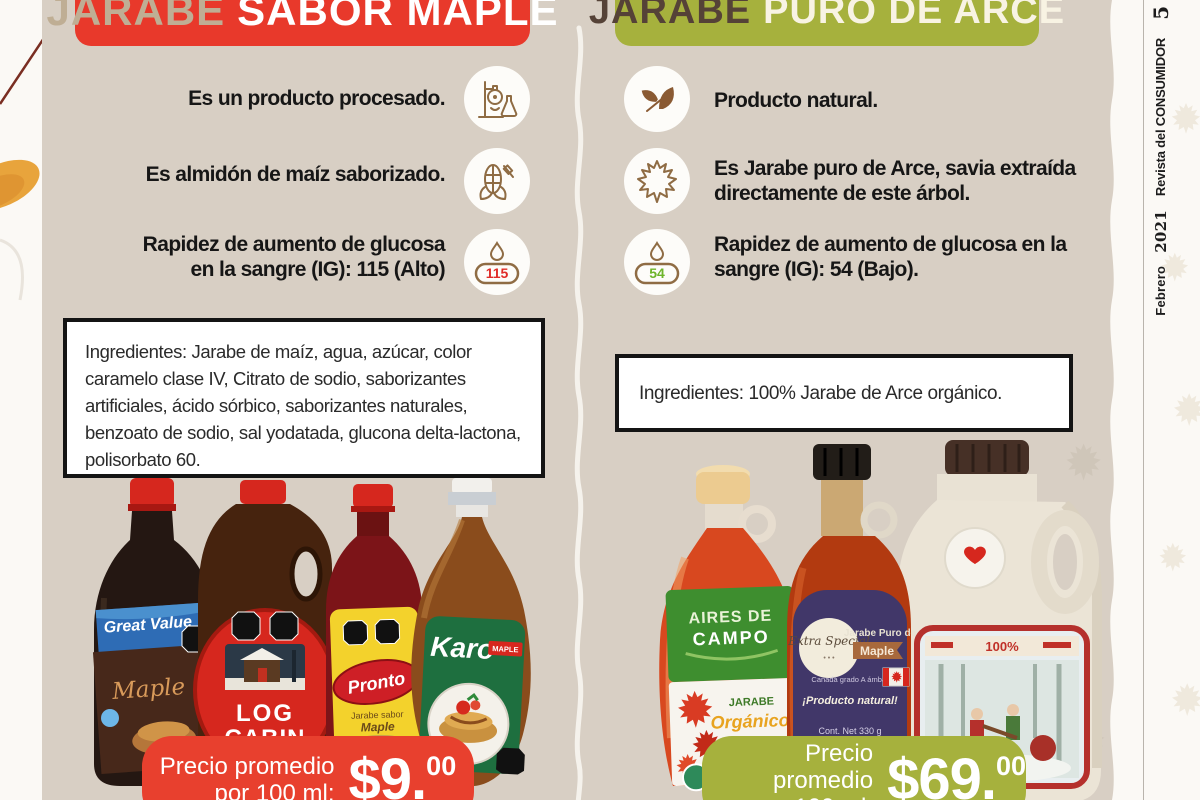  Describe the element at coordinates (850, 679) in the screenshot. I see `extra-special-grade: Canadá grado A ámbar` at that location.